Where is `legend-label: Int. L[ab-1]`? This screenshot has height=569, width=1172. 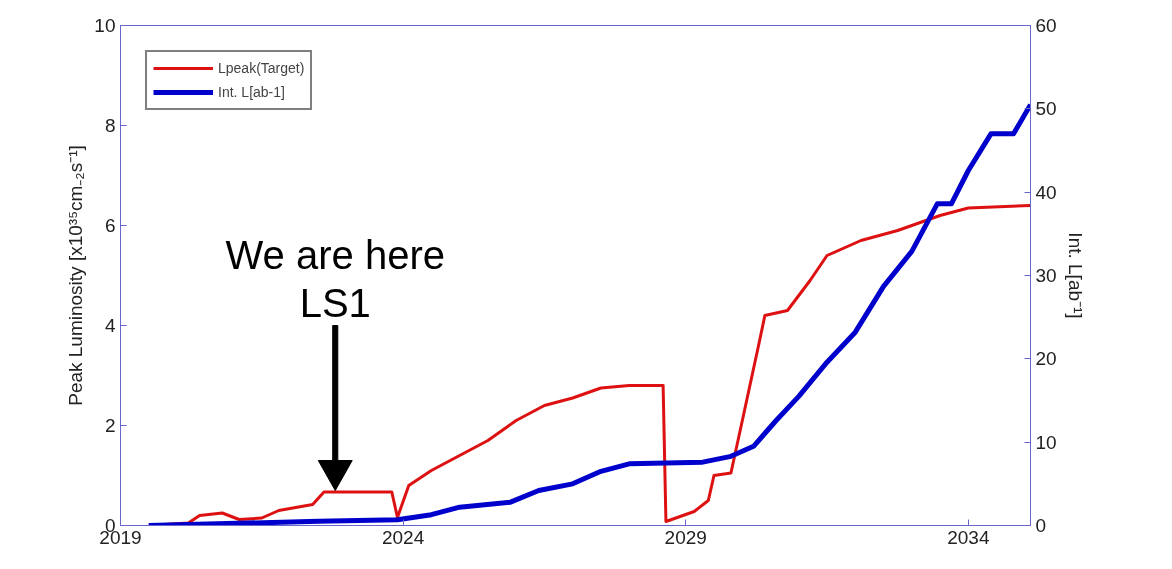 legend-label: Int. L[ab-1] is located at coordinates (251, 92).